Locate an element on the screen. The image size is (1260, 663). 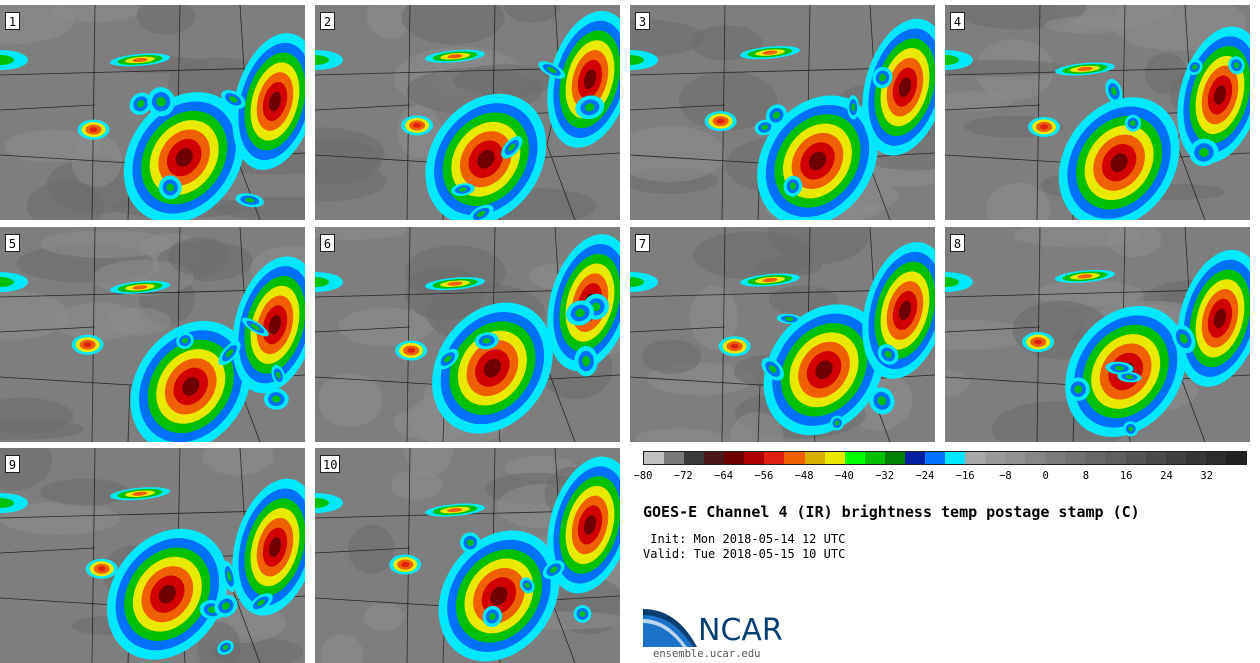
panel-number: 2 is located at coordinates (327, 21).